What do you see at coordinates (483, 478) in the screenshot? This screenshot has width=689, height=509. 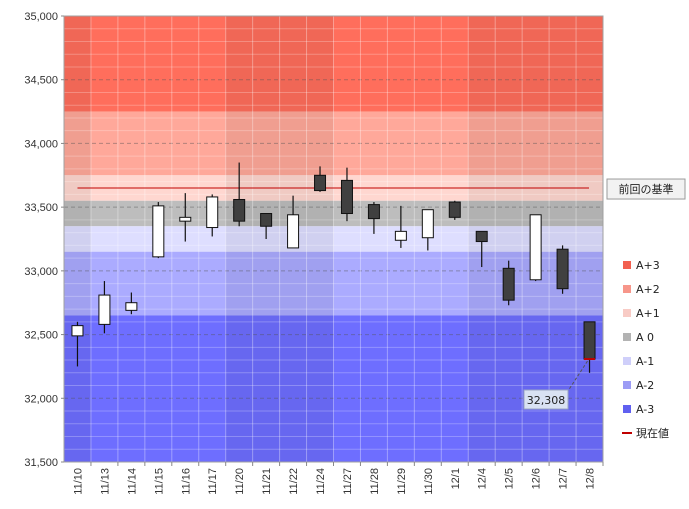 I see `x-tick-label: 12/4` at bounding box center [483, 478].